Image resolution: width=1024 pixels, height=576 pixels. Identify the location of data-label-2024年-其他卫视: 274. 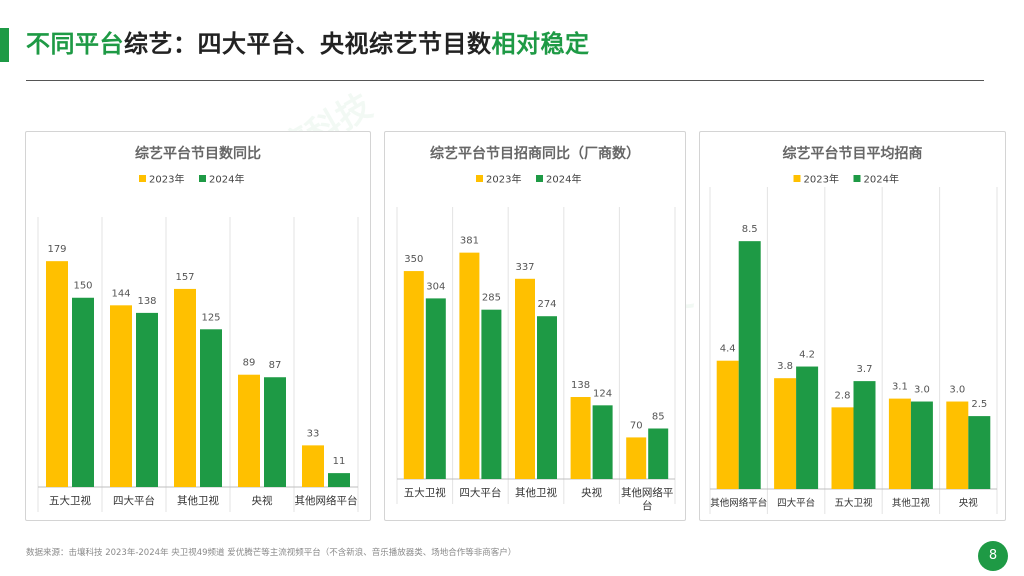
(546, 304).